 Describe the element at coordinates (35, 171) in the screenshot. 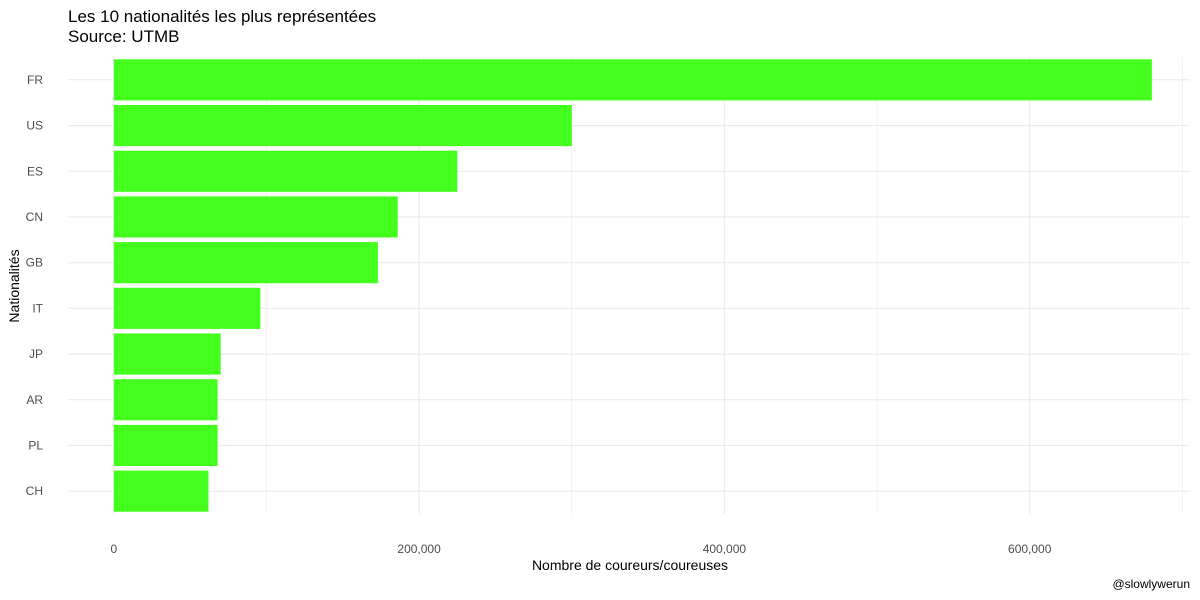

I see `y-tick-label: ES` at that location.